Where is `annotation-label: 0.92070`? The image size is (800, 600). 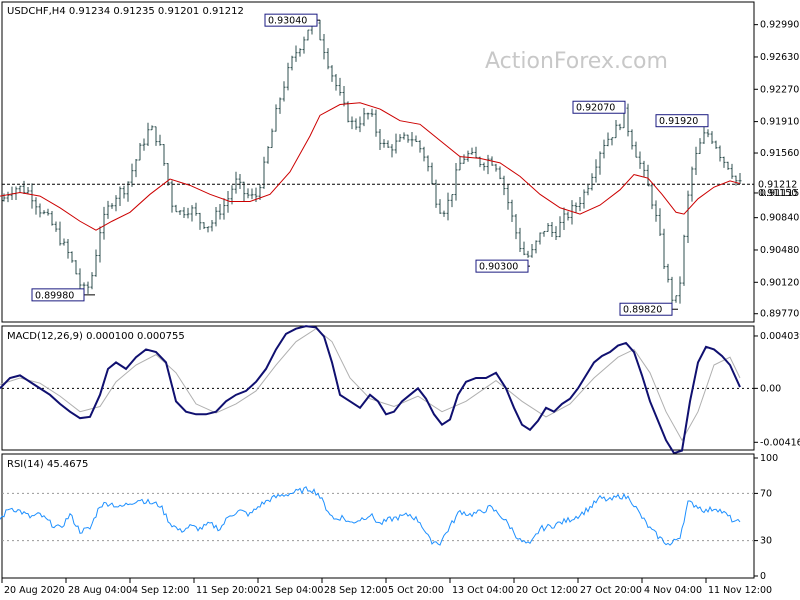 annotation-label: 0.92070 is located at coordinates (595, 108).